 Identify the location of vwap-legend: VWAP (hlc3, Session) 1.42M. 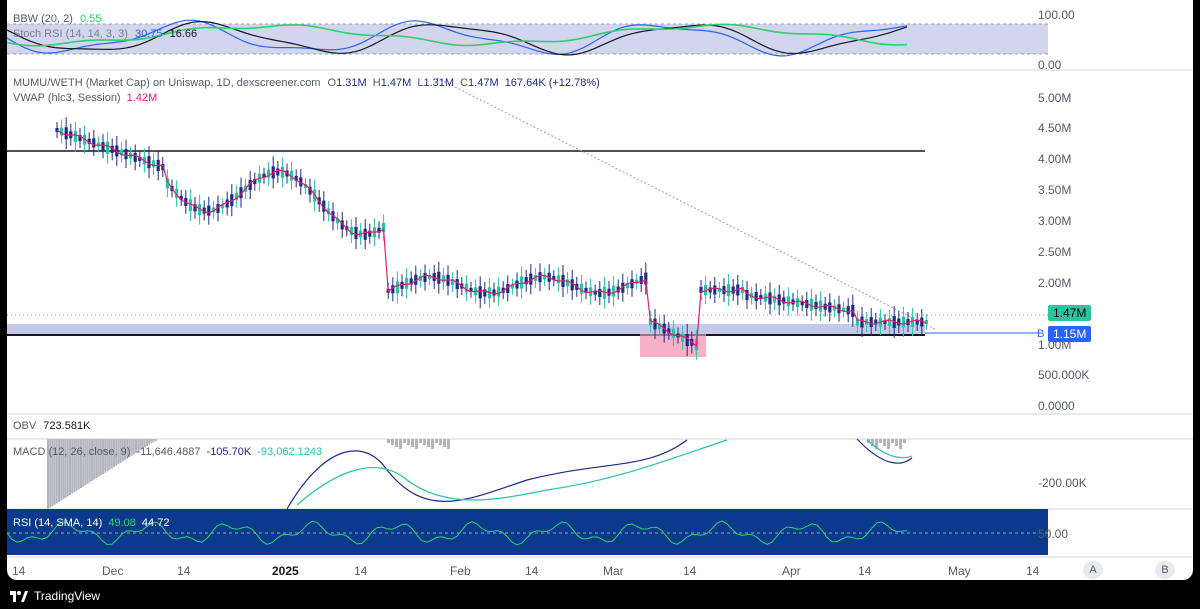
(85, 98).